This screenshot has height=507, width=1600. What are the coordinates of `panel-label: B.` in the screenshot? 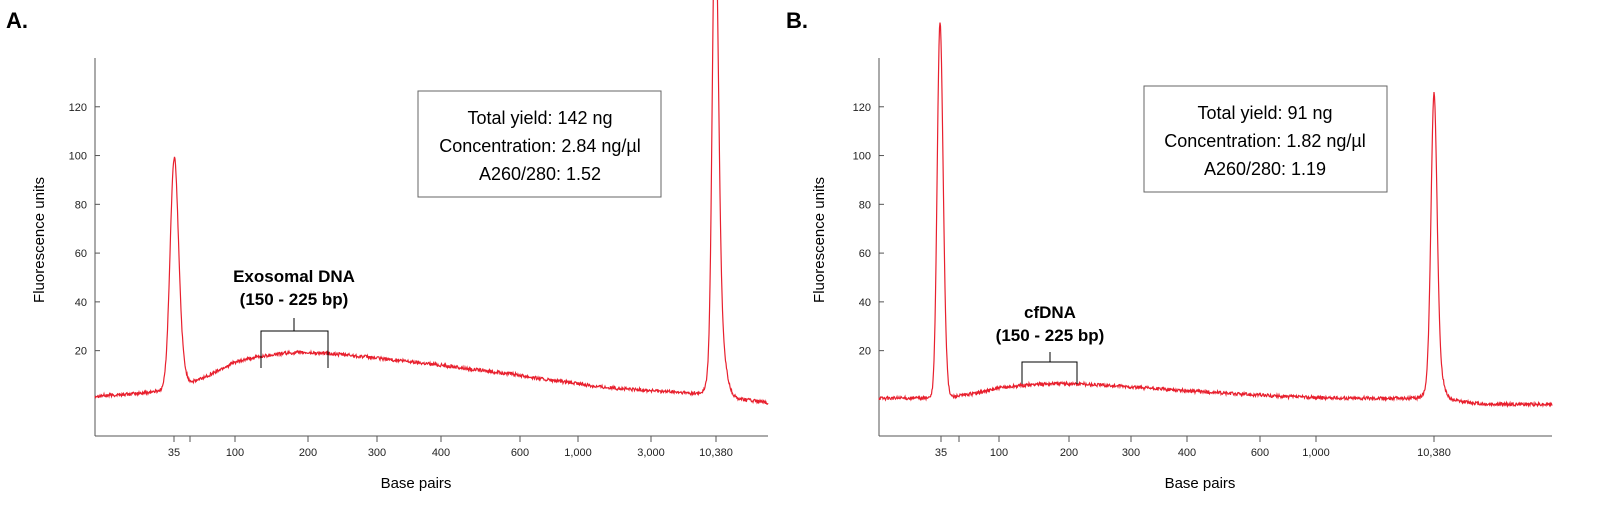 It's located at (797, 20).